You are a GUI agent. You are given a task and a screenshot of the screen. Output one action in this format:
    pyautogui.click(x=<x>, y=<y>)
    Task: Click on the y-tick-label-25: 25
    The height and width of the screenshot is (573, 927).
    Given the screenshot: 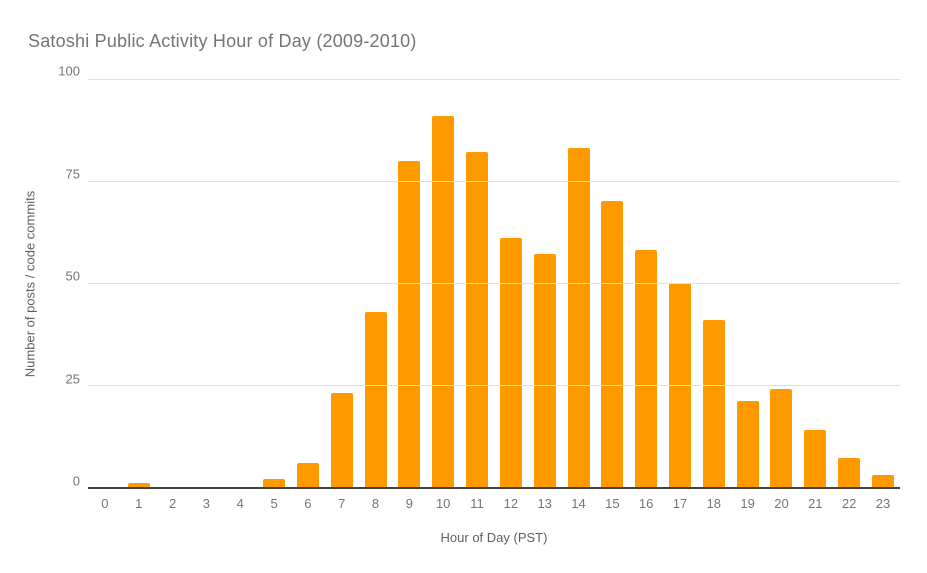 What is the action you would take?
    pyautogui.click(x=72, y=378)
    